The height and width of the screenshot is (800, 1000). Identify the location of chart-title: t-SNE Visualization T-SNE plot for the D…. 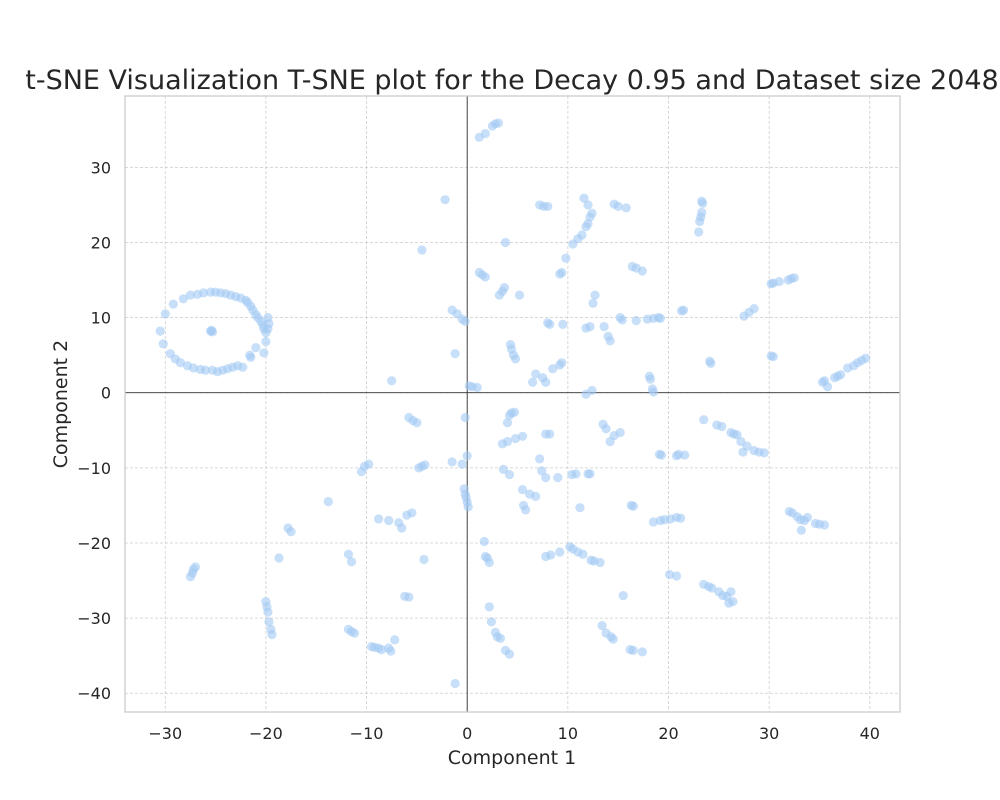
(512, 80).